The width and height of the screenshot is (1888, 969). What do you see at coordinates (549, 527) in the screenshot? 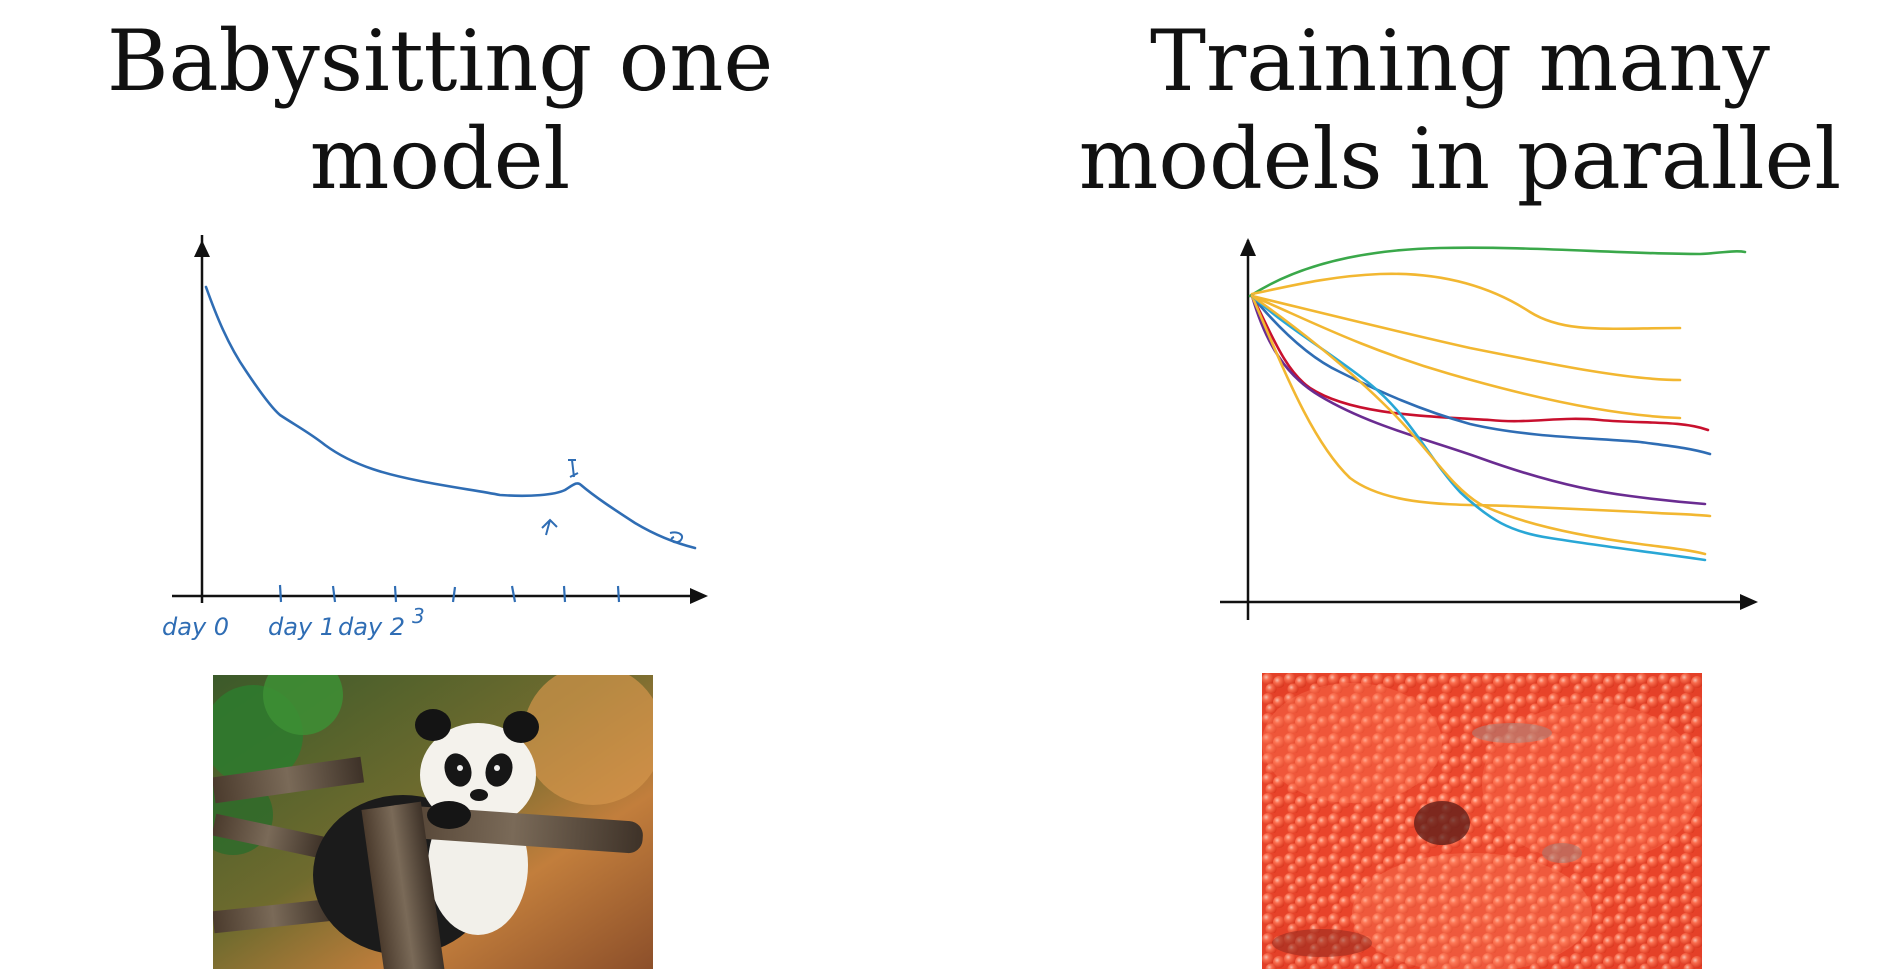
I see `annotation-arrow-up` at bounding box center [549, 527].